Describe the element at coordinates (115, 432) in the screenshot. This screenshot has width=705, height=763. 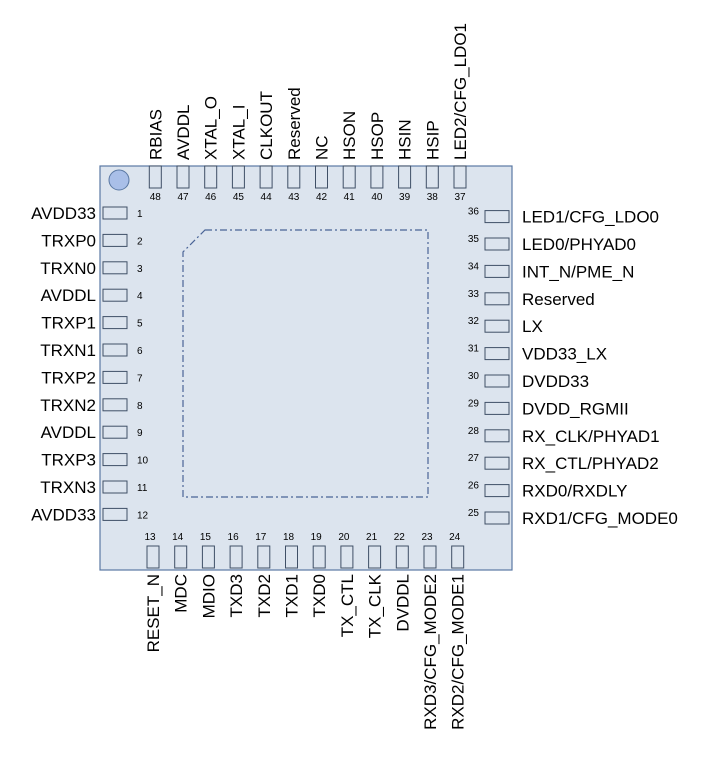
I see `pin-9-pad` at that location.